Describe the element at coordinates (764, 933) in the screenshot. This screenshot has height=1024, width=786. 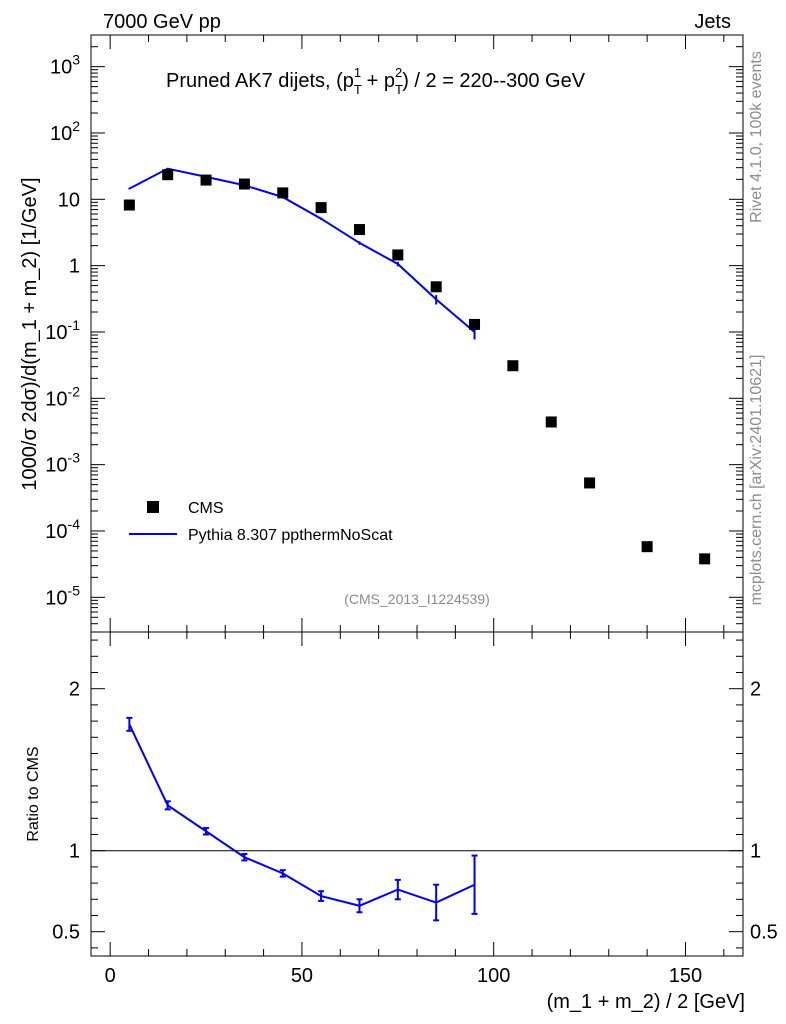
I see `ratio-y-tick-label-right: 0.5` at that location.